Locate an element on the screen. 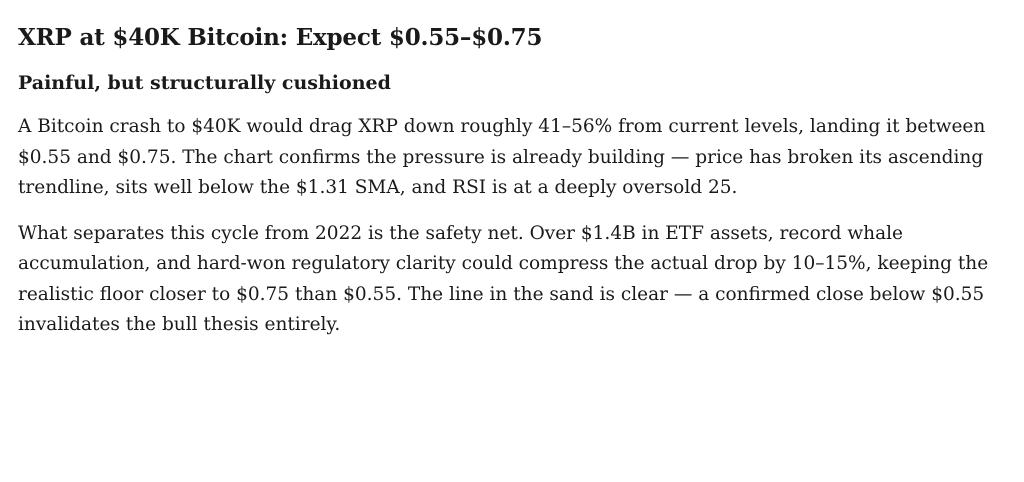  article-subtitle: Painful, but structurally cushioned is located at coordinates (204, 83).